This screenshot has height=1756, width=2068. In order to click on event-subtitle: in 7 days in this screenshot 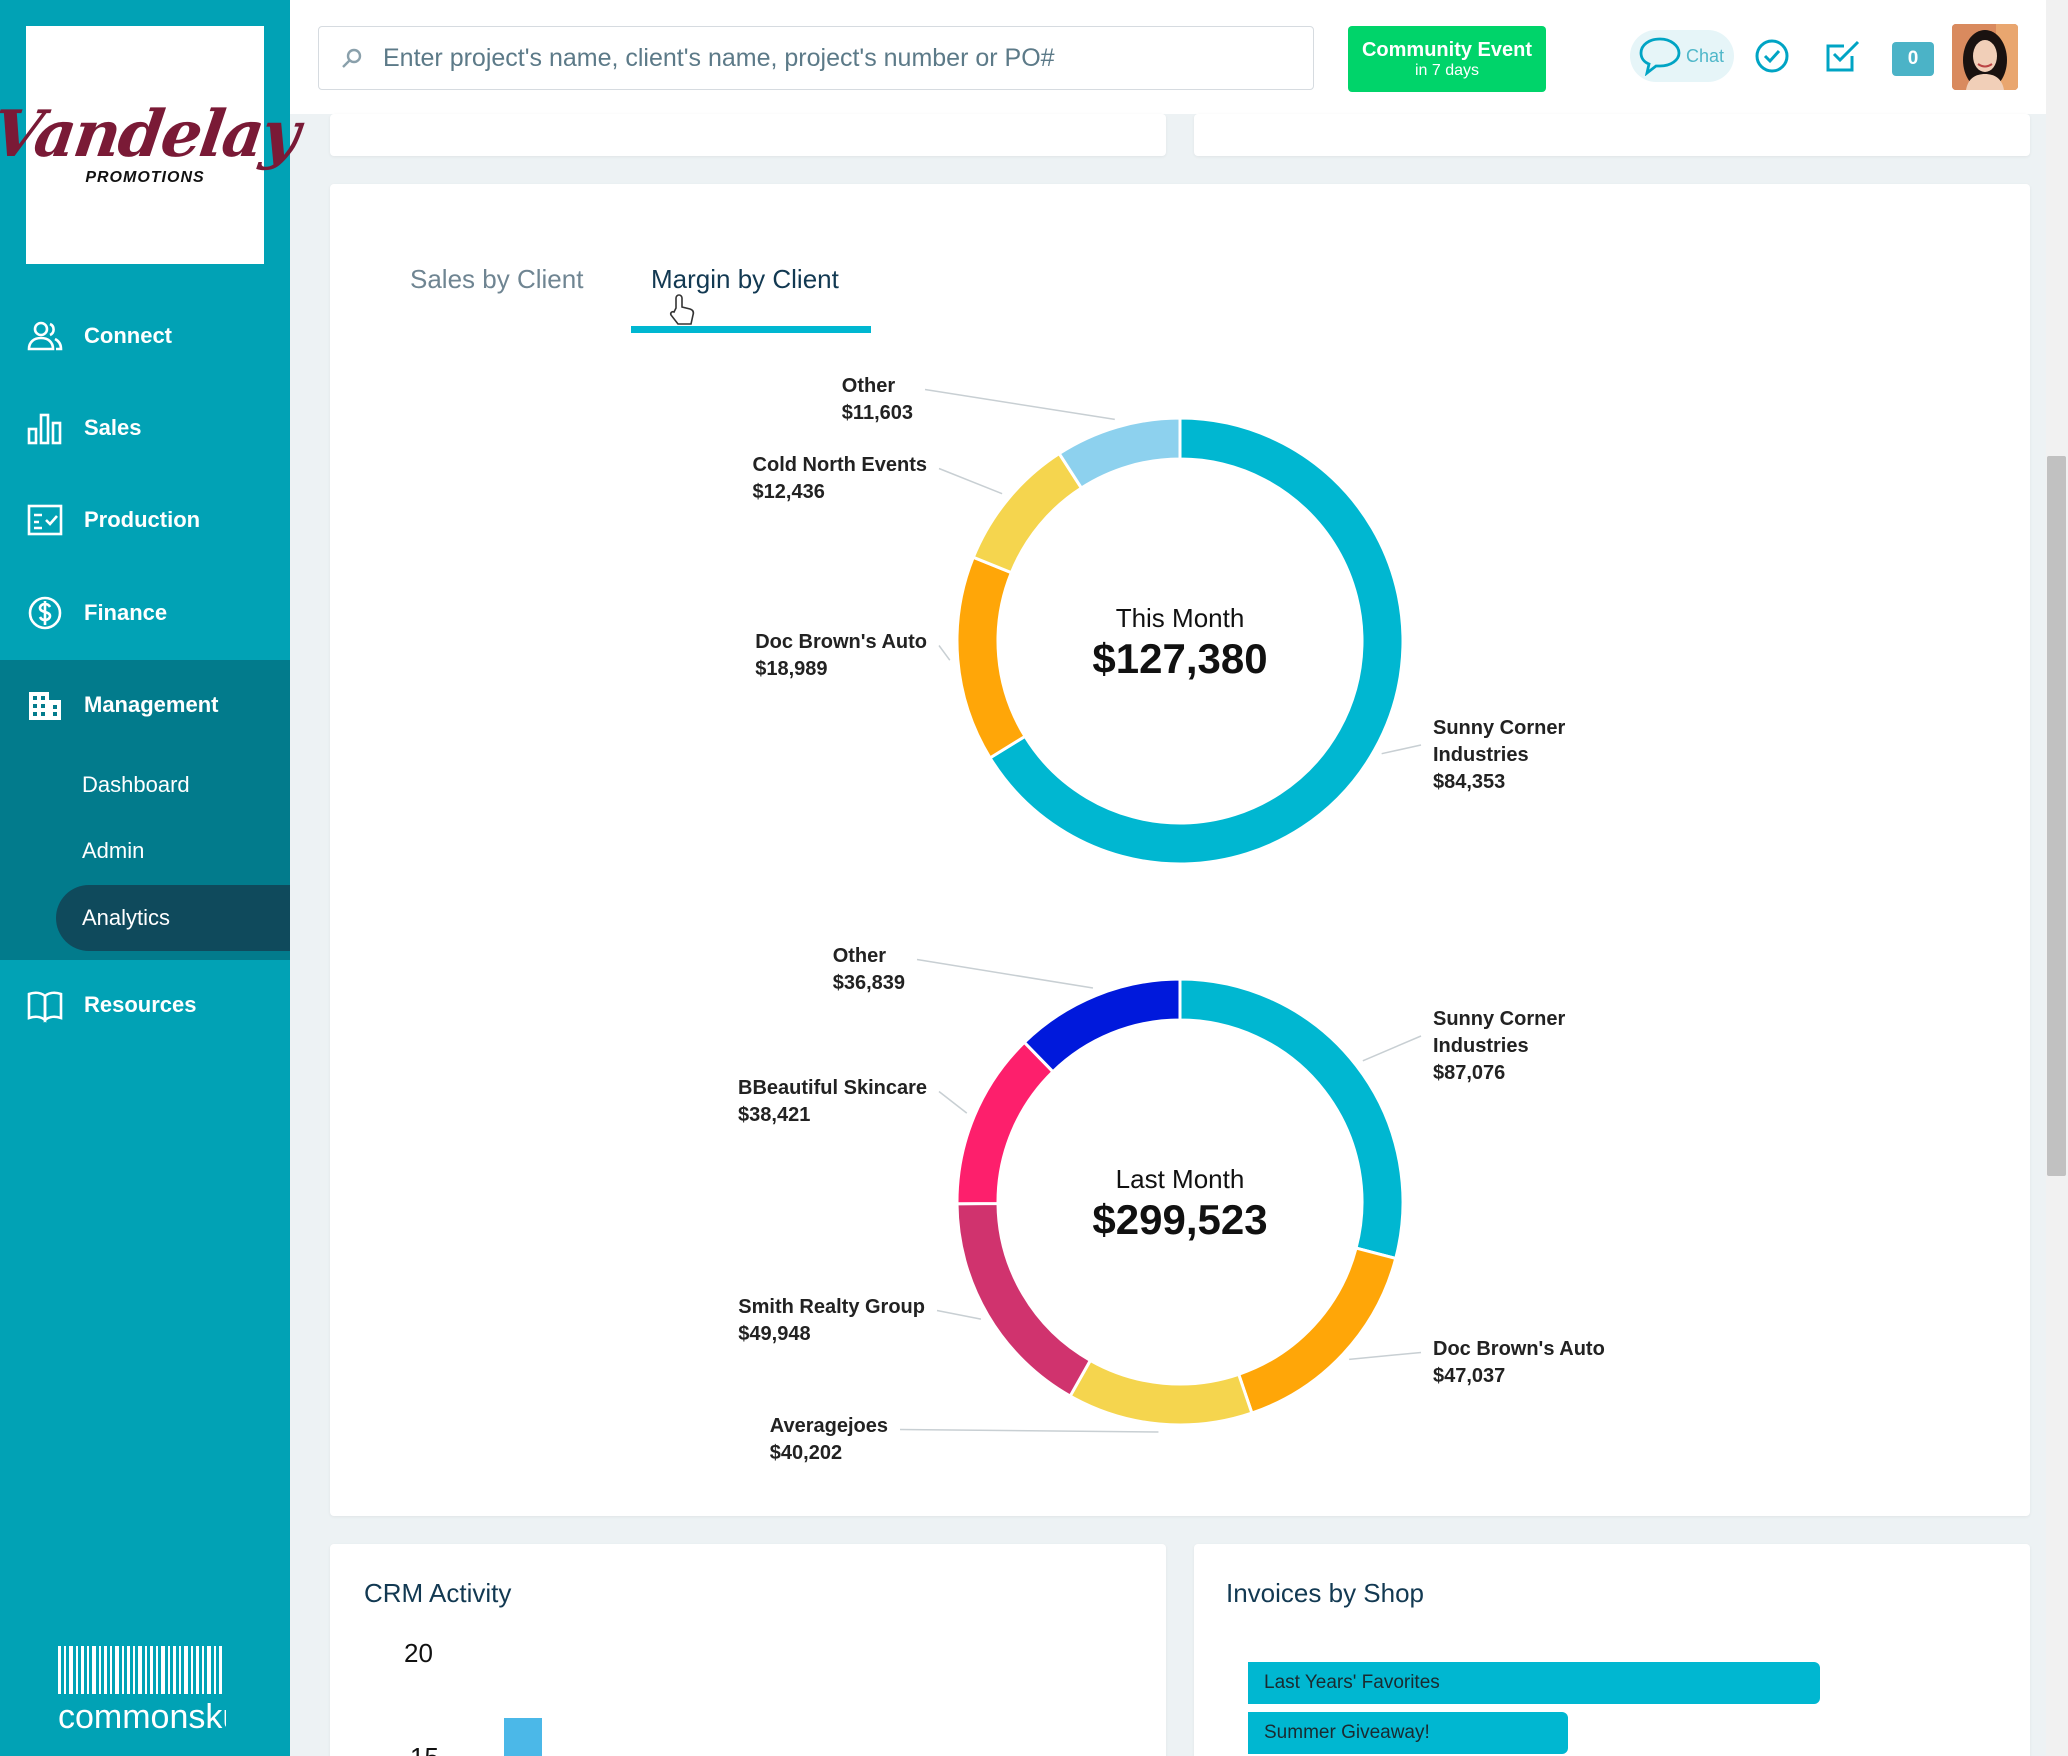, I will do `click(1447, 70)`.